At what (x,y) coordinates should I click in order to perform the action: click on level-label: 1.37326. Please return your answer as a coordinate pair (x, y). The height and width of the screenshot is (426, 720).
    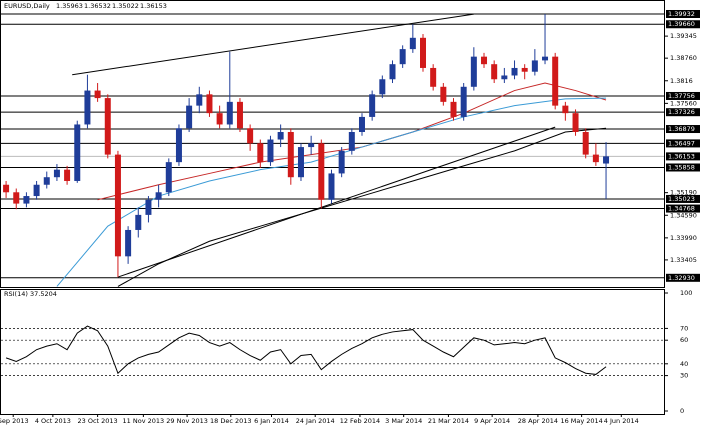
    Looking at the image, I should click on (681, 112).